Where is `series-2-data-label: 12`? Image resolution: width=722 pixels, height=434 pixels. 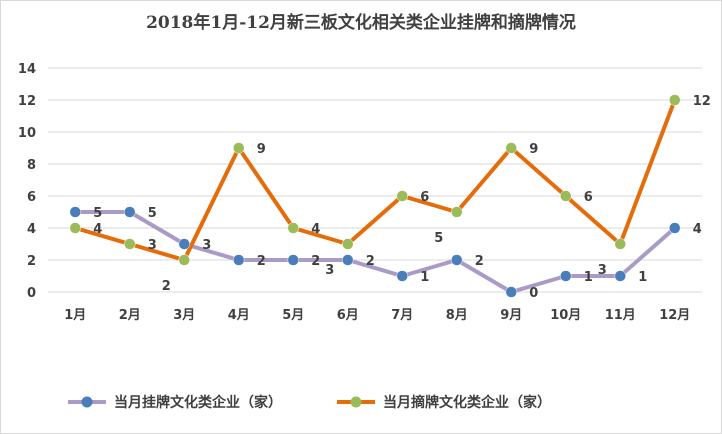 series-2-data-label: 12 is located at coordinates (702, 101).